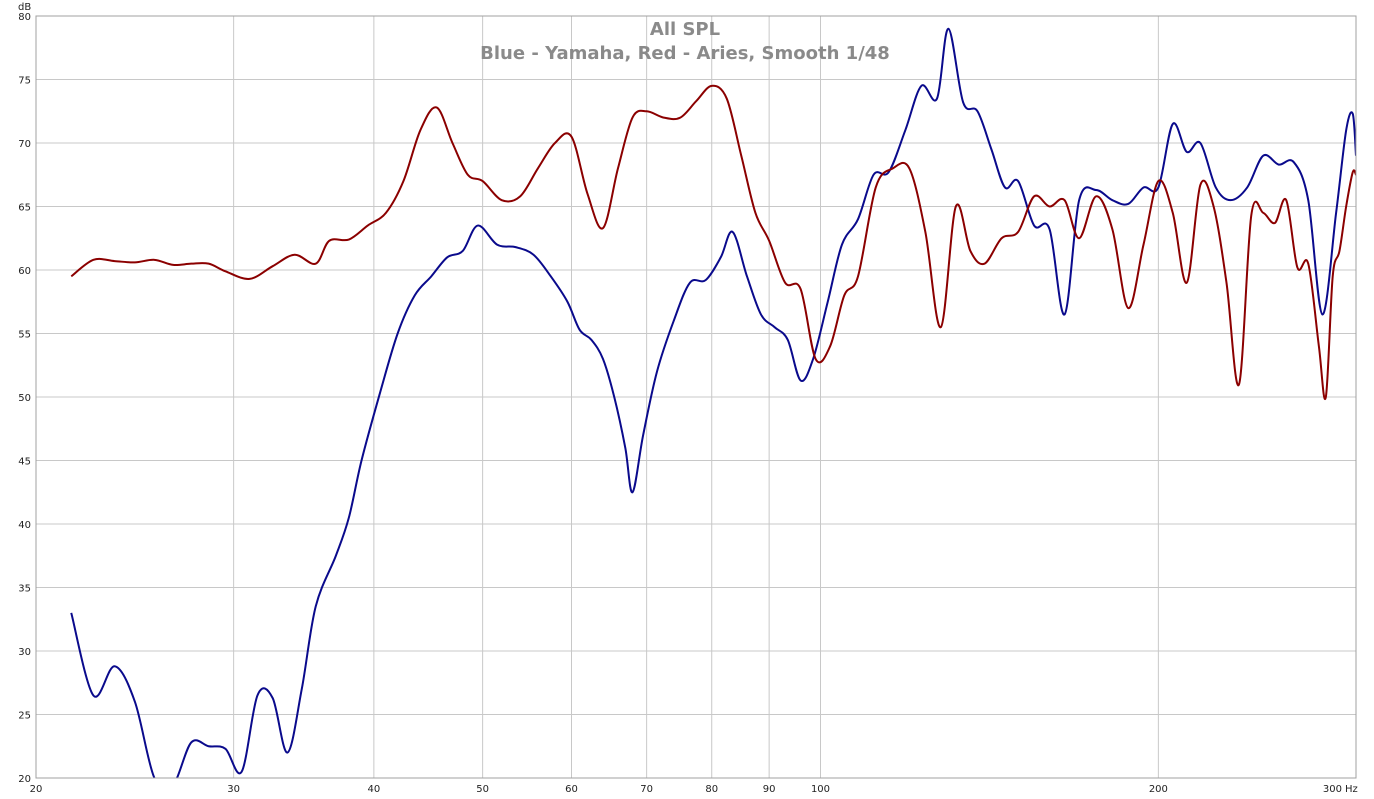  I want to click on y-tick-label: 35, so click(24, 589).